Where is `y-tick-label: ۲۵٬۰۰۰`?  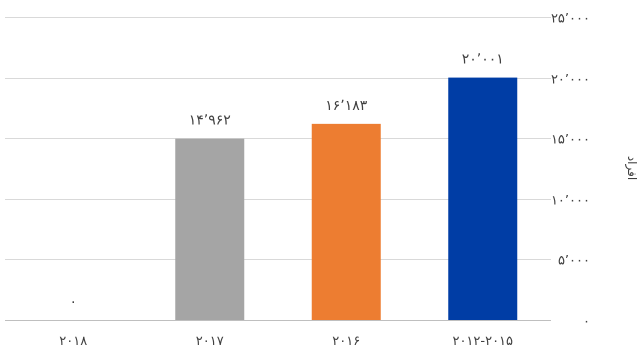 y-tick-label: ۲۵٬۰۰۰ is located at coordinates (570, 19).